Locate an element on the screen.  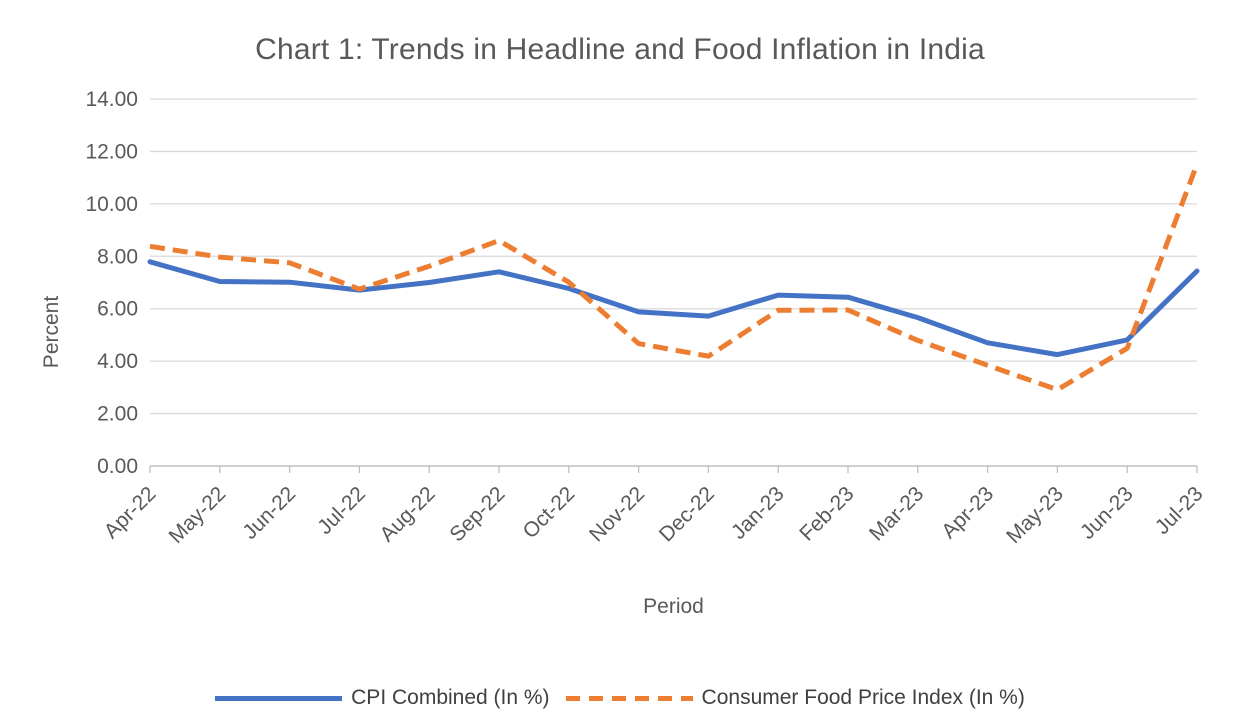
x-tick-label: Nov-22 is located at coordinates (617, 514).